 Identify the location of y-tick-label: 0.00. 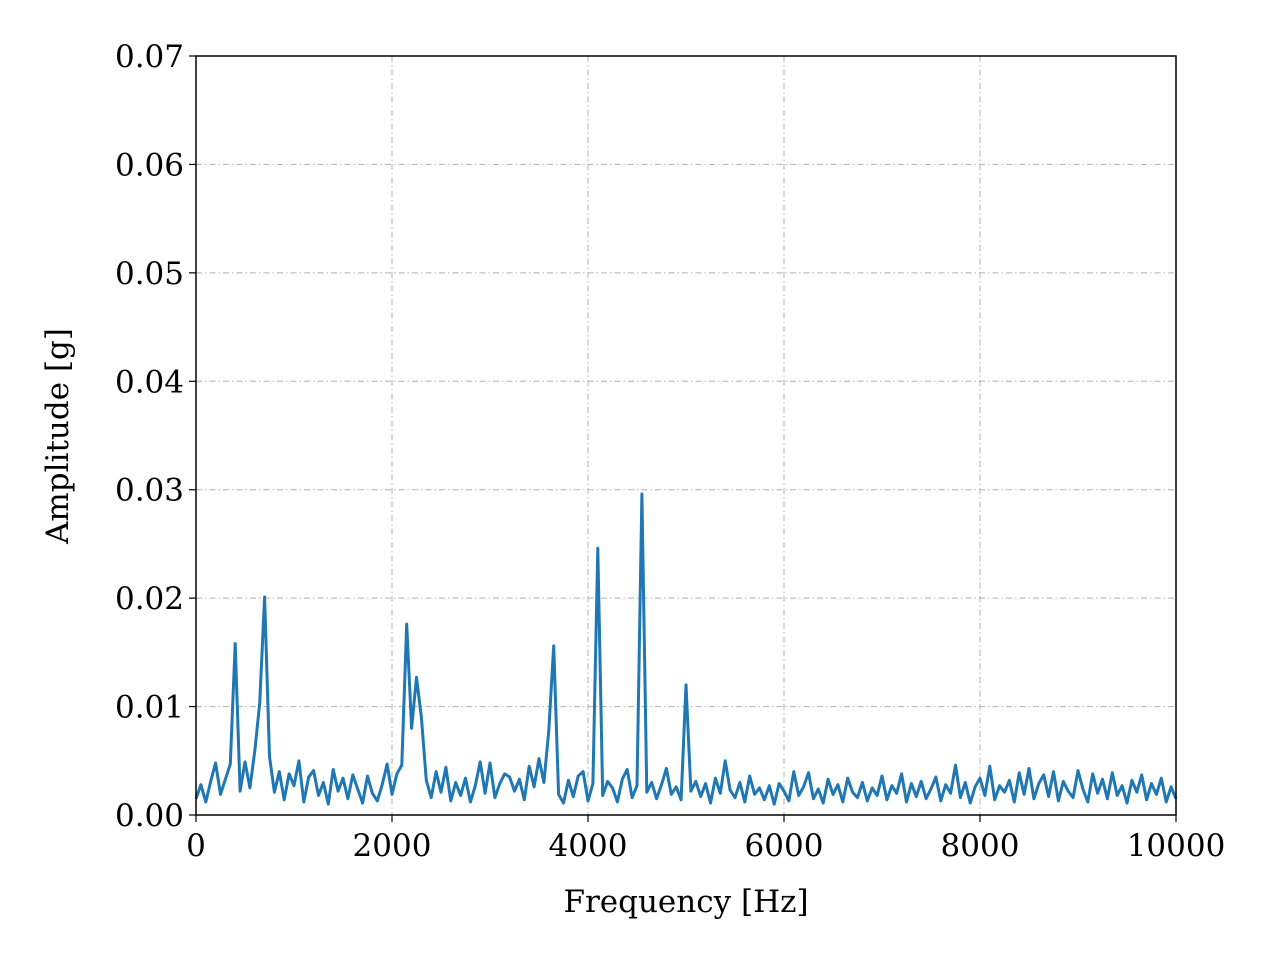
(149, 816).